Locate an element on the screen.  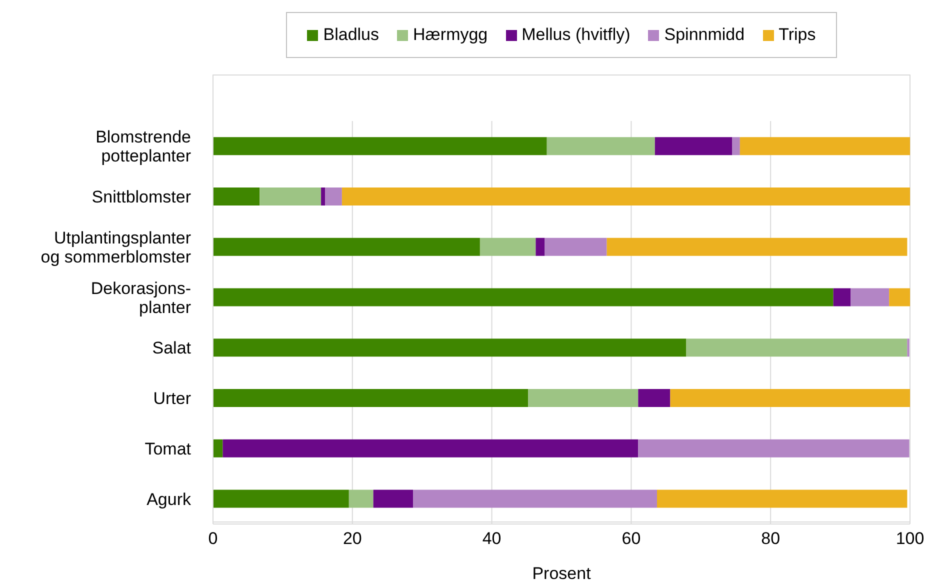
y-tick-label: Urter is located at coordinates (172, 398).